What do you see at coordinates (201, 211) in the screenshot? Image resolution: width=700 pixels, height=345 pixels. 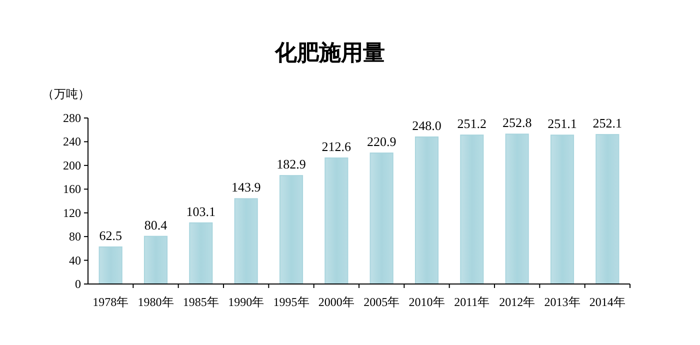 I see `data-label: 103.1` at bounding box center [201, 211].